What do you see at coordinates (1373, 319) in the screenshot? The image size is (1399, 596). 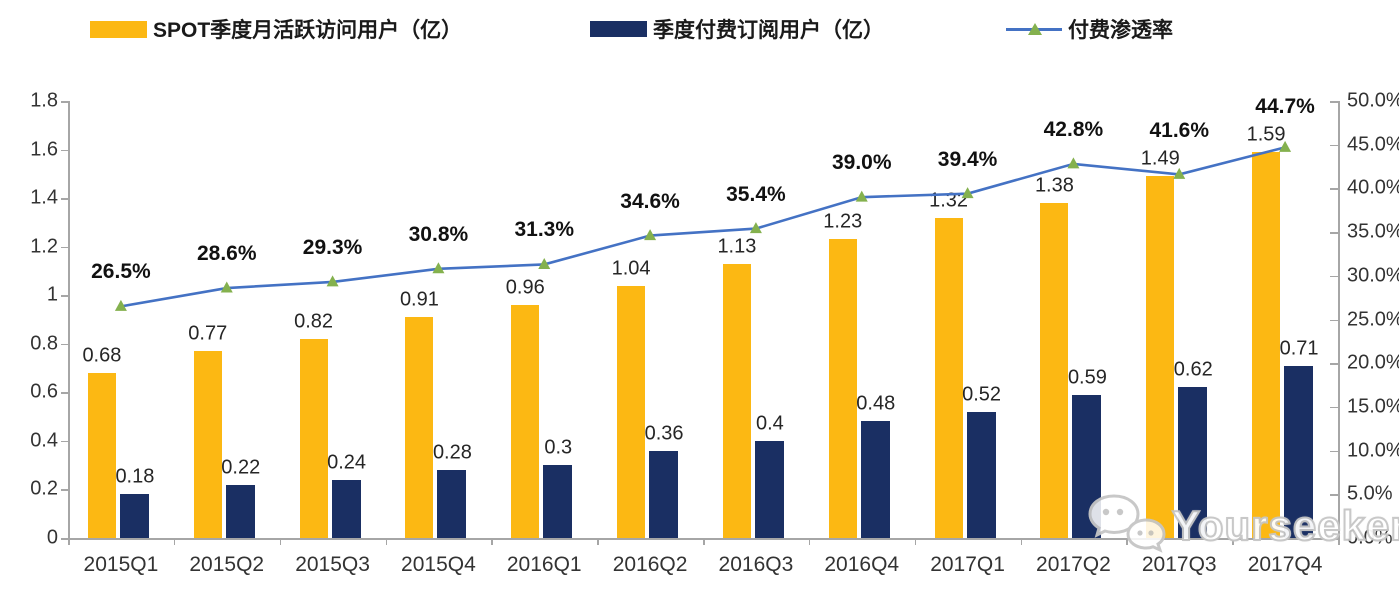 I see `right-axis-tick-label: 25.0%` at bounding box center [1373, 319].